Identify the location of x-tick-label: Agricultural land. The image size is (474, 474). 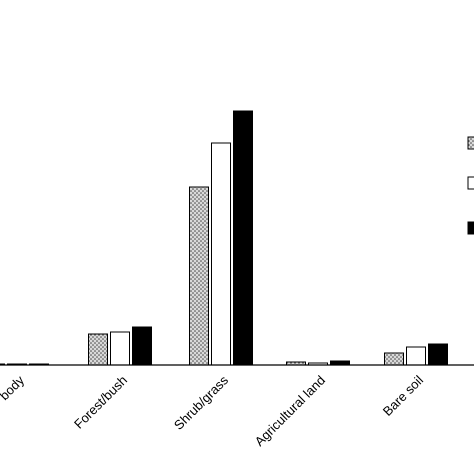
(290, 411).